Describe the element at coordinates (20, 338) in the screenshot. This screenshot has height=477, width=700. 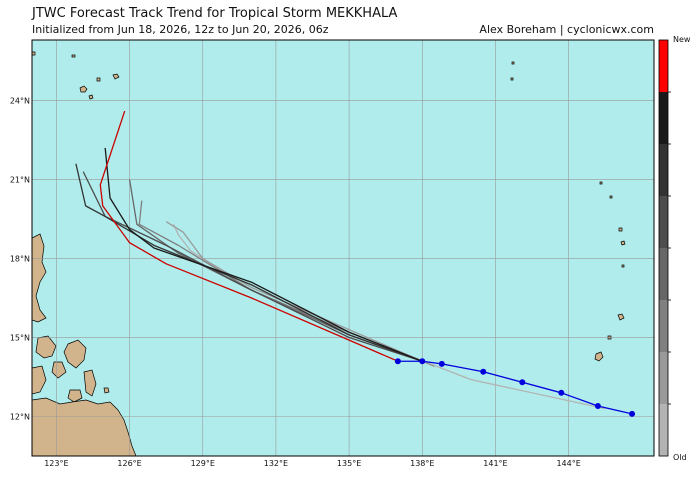
I see `latitude-tick-label: 15°N` at that location.